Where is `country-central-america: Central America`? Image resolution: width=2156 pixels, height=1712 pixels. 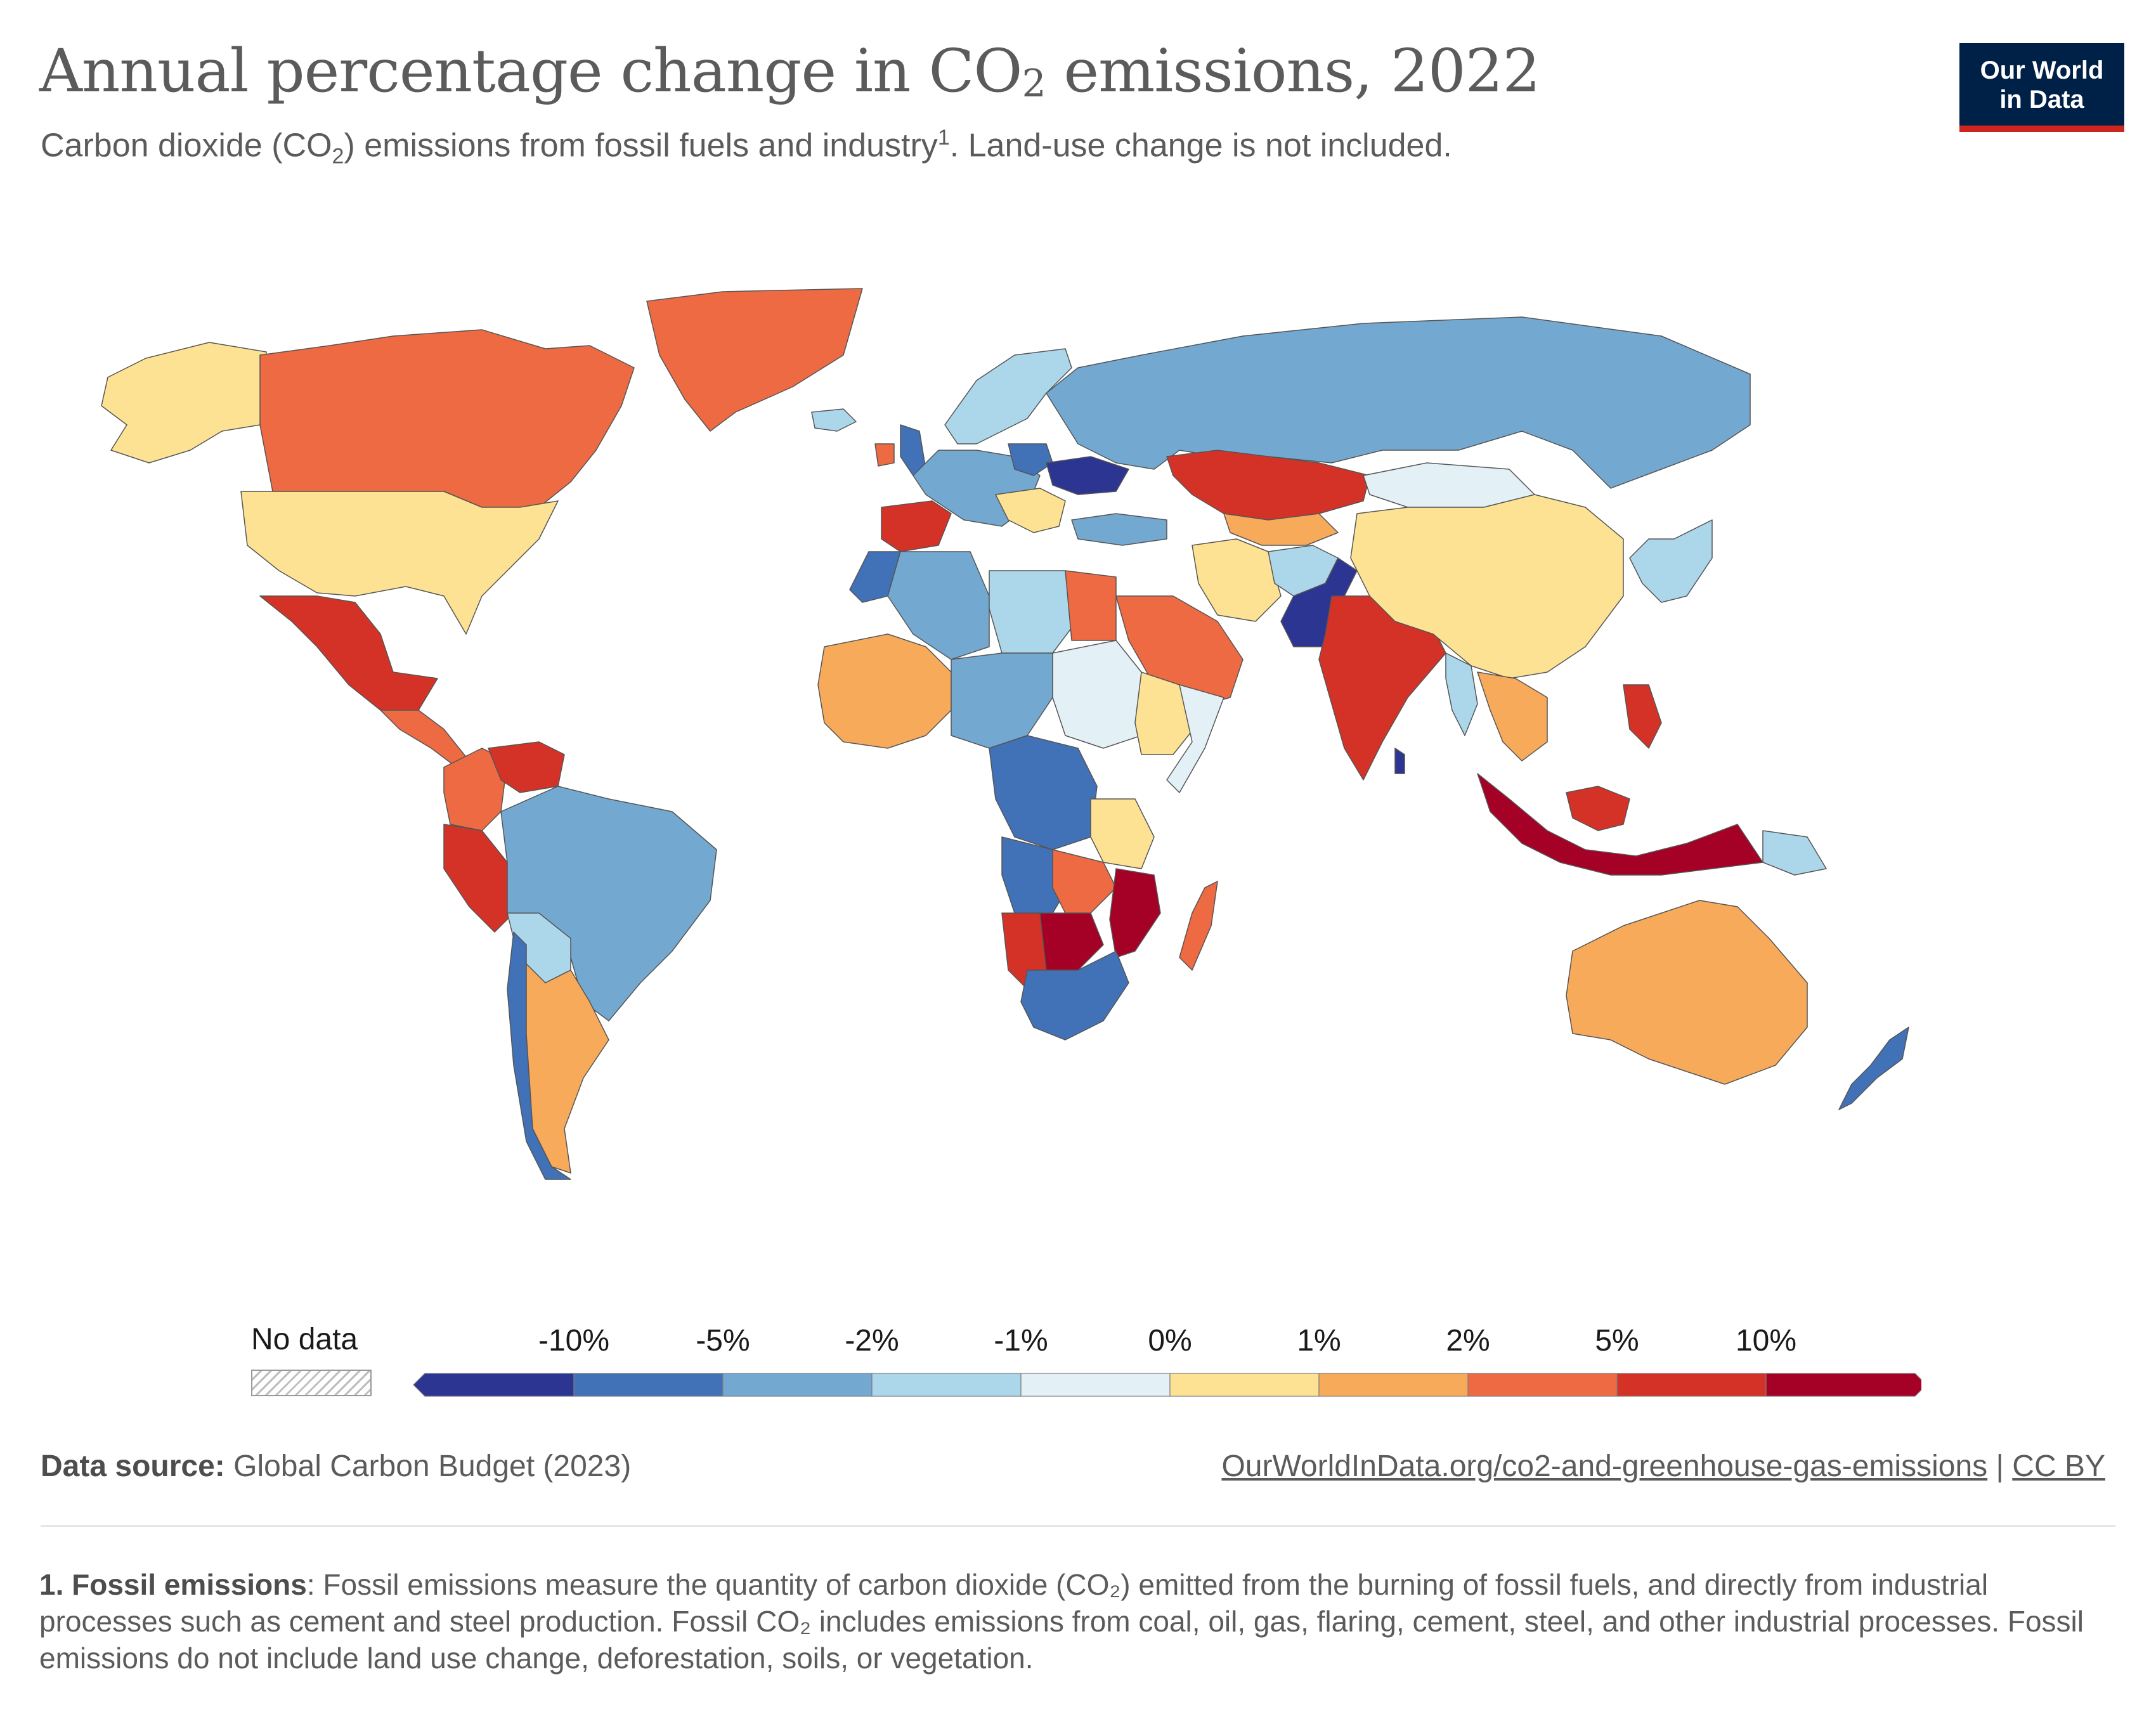
country-central-america: Central America is located at coordinates (425, 739).